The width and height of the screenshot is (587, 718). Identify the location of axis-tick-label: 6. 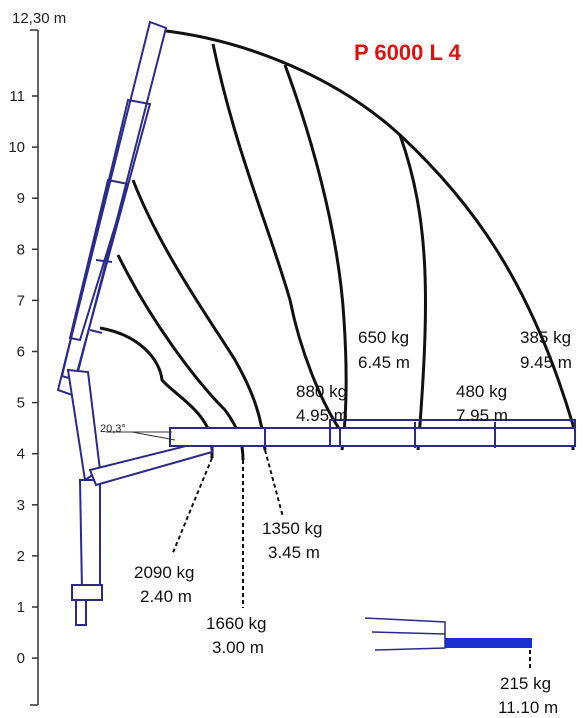
(21, 352).